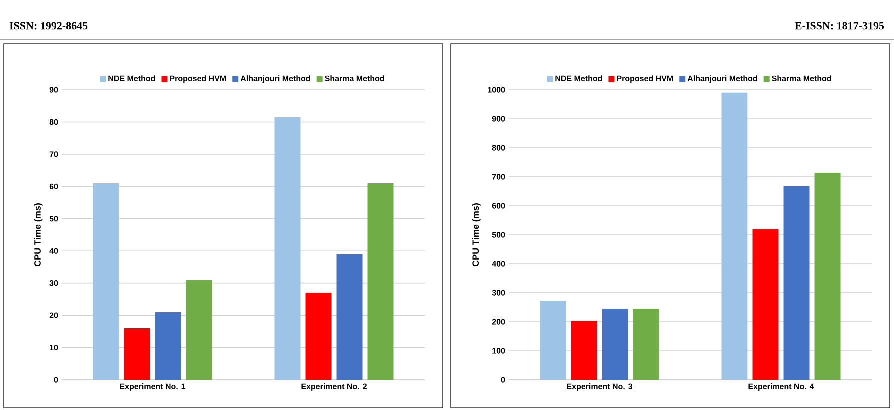 The width and height of the screenshot is (894, 410). What do you see at coordinates (499, 264) in the screenshot?
I see `y-tick-label: 400` at bounding box center [499, 264].